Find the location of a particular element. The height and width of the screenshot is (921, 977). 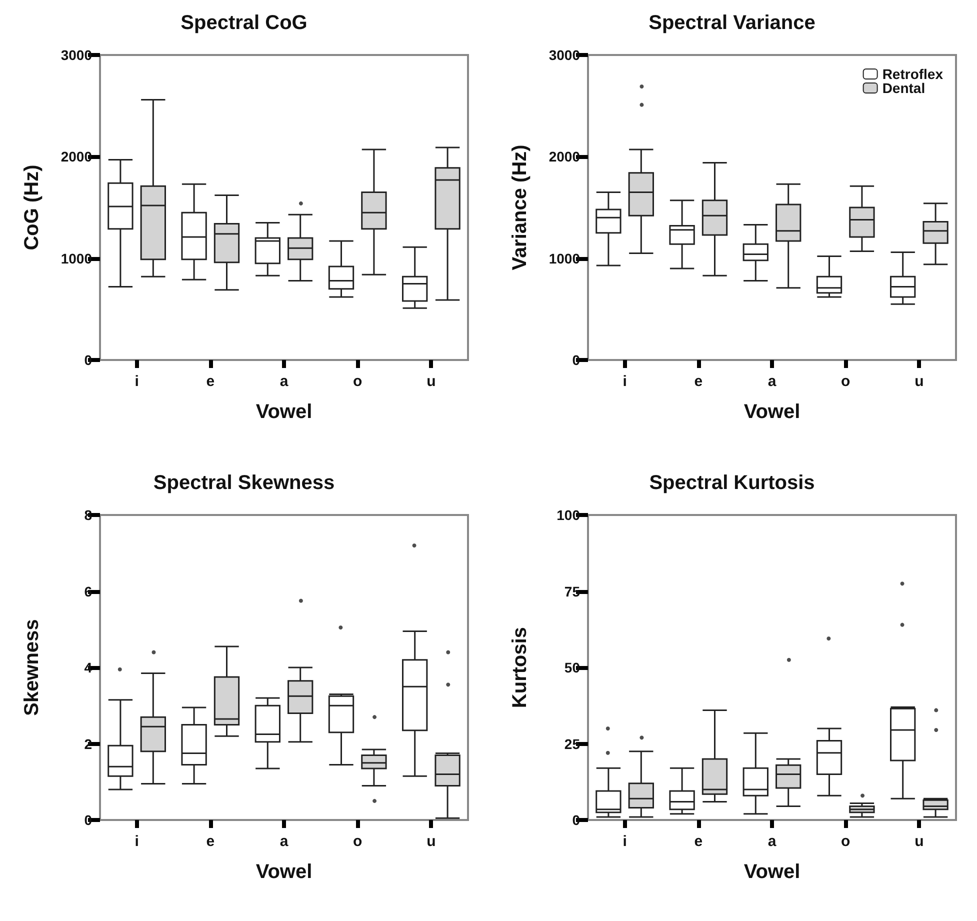

y-tick-label: 2 is located at coordinates (88, 744).